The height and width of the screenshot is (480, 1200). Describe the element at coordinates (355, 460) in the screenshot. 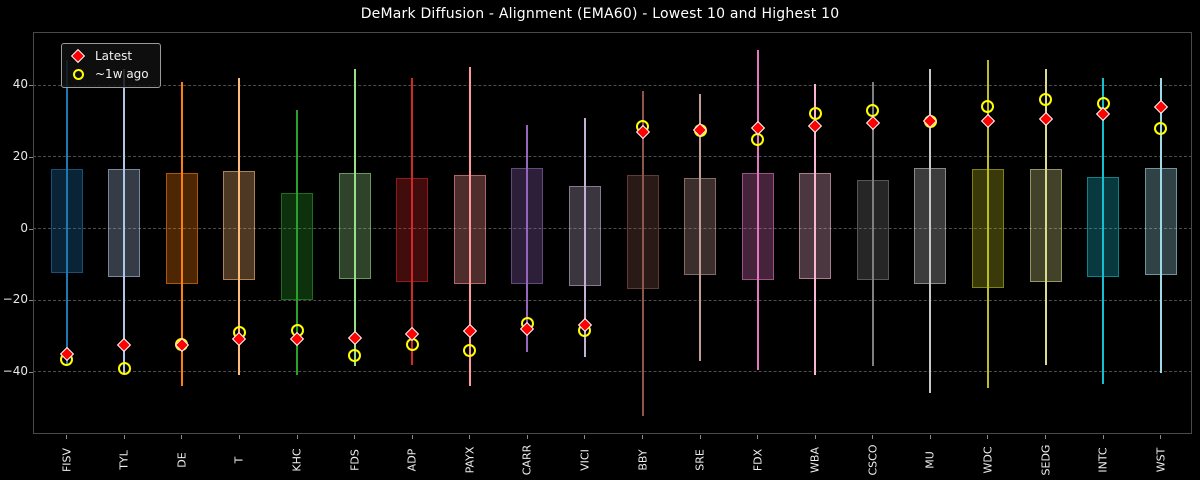

I see `x-tick-label-FDS: FDS` at that location.